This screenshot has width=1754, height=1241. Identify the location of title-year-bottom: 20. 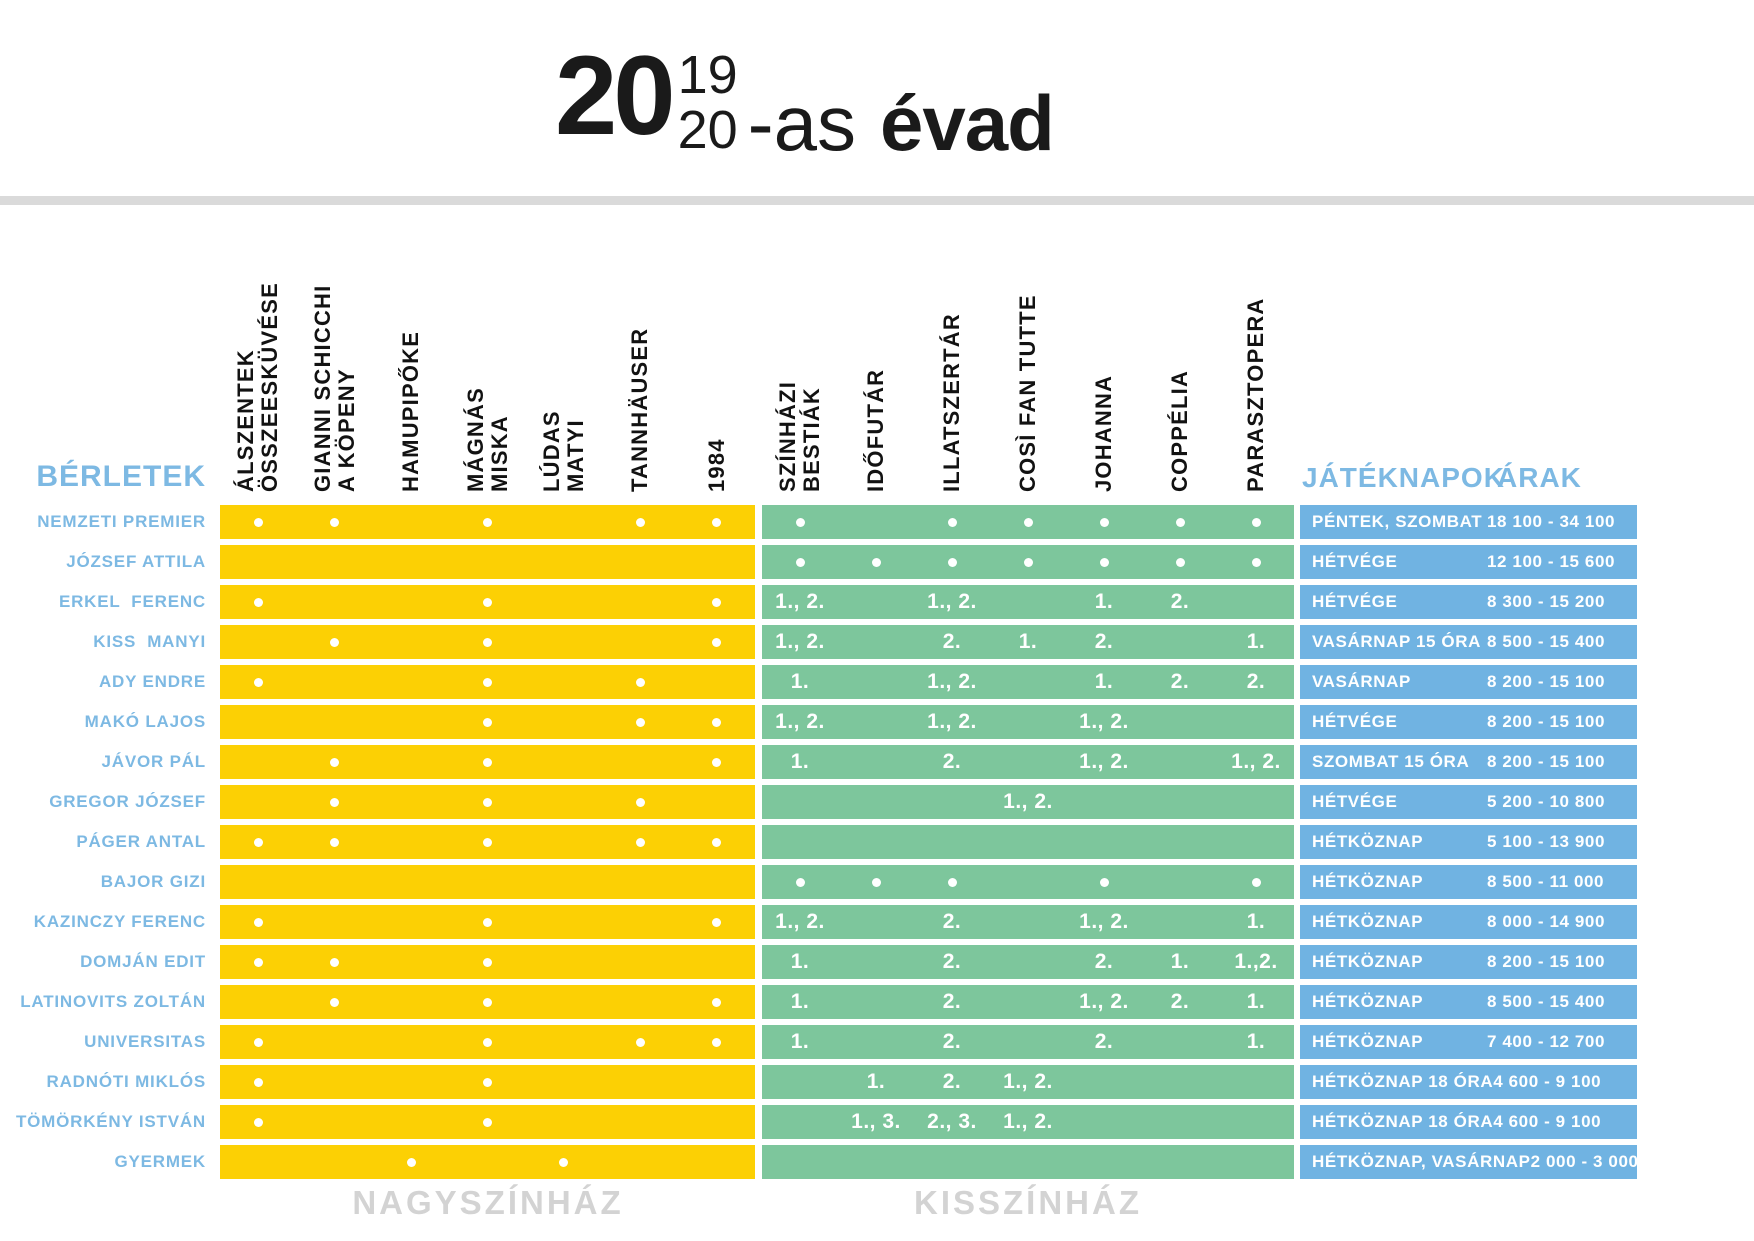
(707, 130).